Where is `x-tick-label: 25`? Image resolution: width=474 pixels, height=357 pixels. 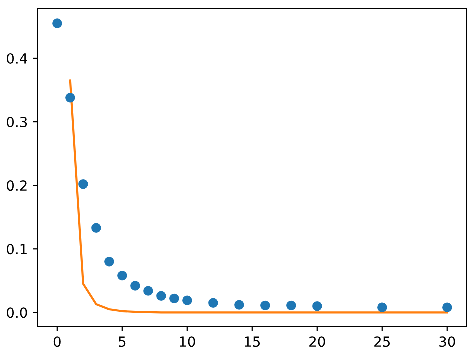
x-tick-label: 25 is located at coordinates (382, 342).